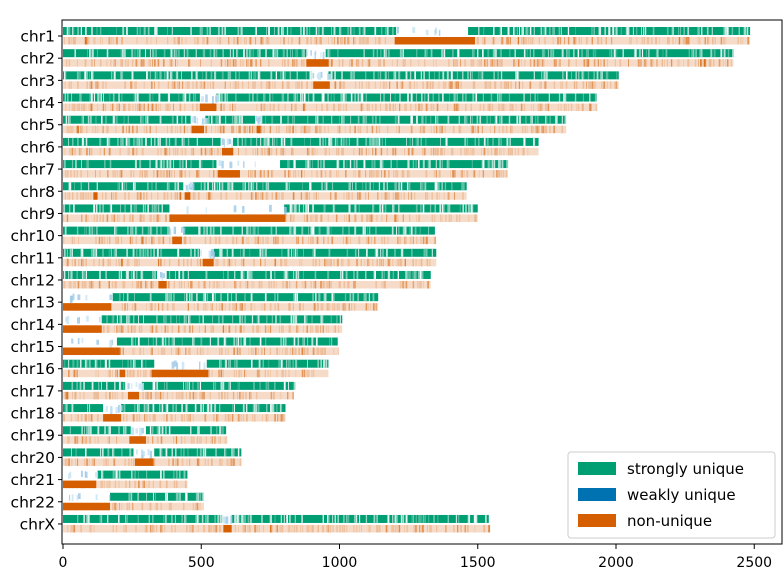 Image resolution: width=784 pixels, height=575 pixels. What do you see at coordinates (145, 435) in the screenshot?
I see `chromosome-chr19` at bounding box center [145, 435].